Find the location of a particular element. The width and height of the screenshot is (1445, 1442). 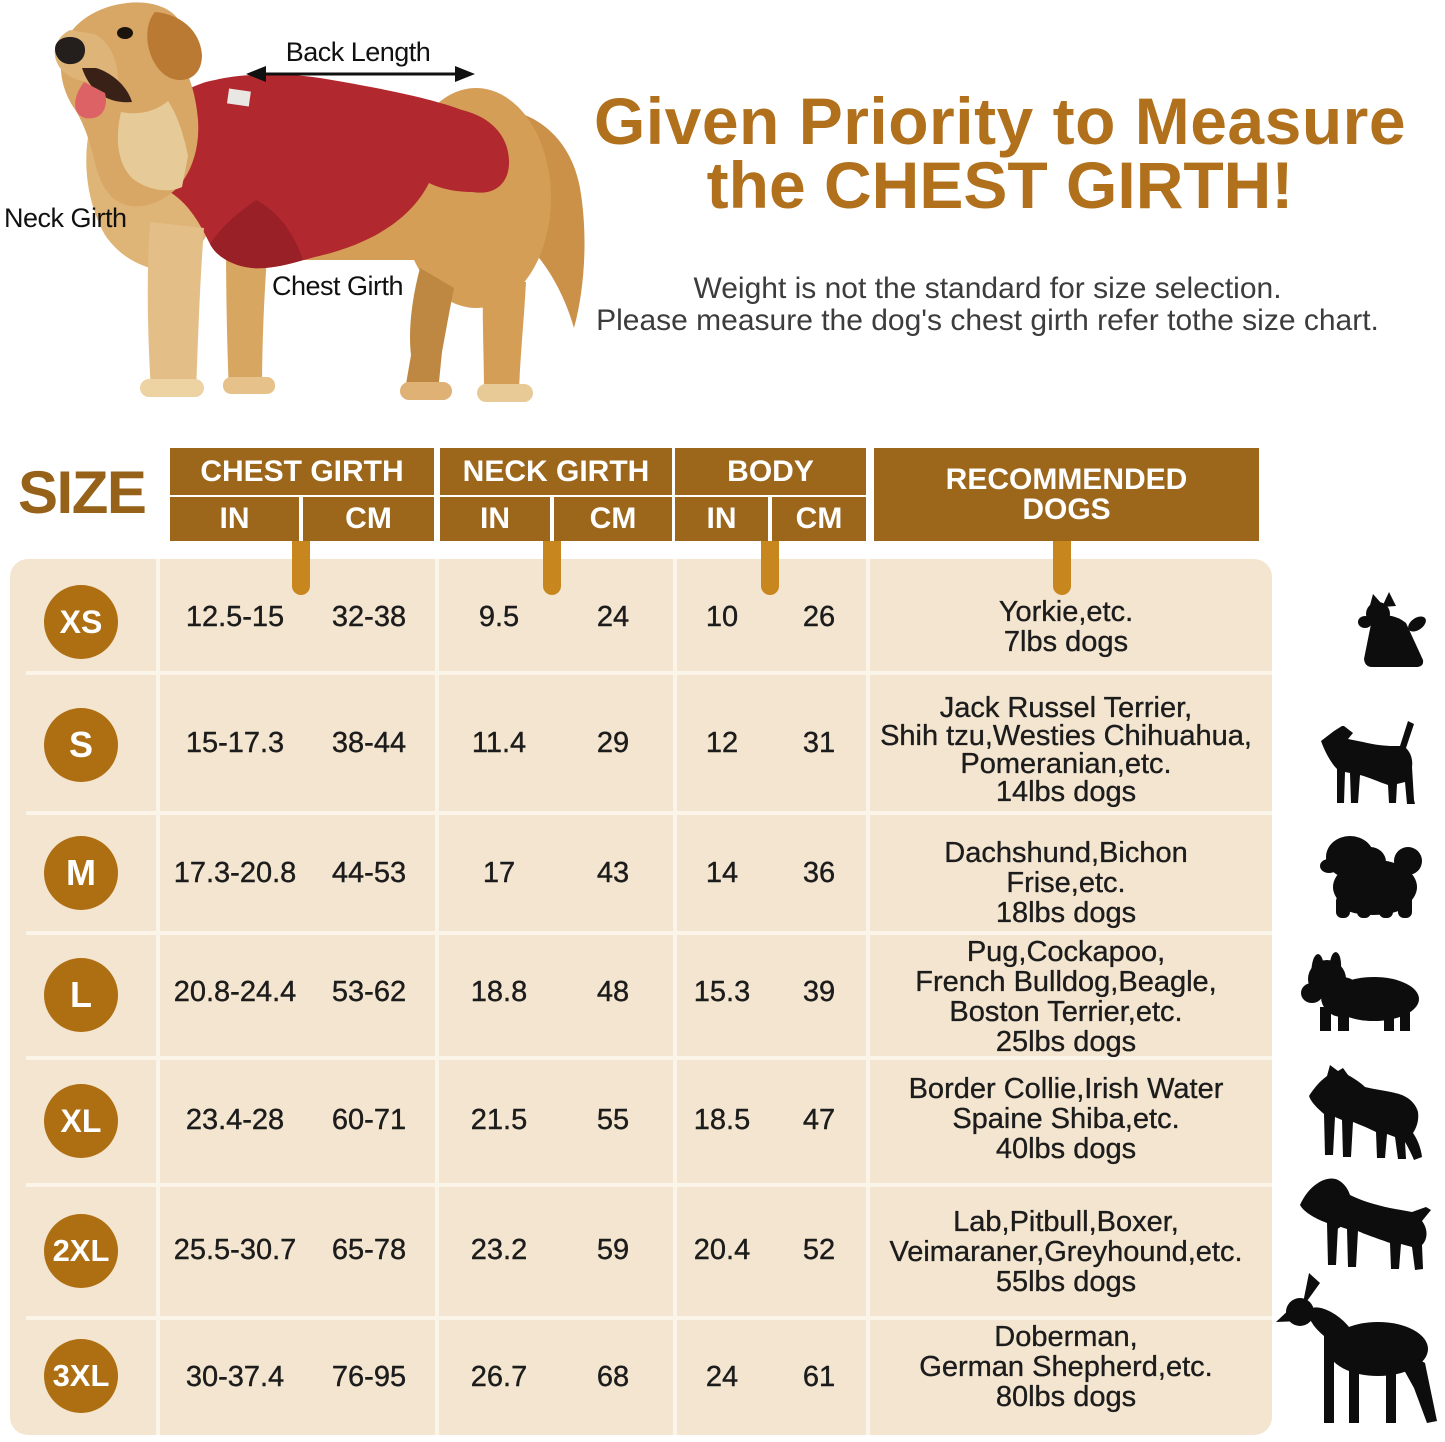

svg-text: Neck Girth is located at coordinates (65, 218).